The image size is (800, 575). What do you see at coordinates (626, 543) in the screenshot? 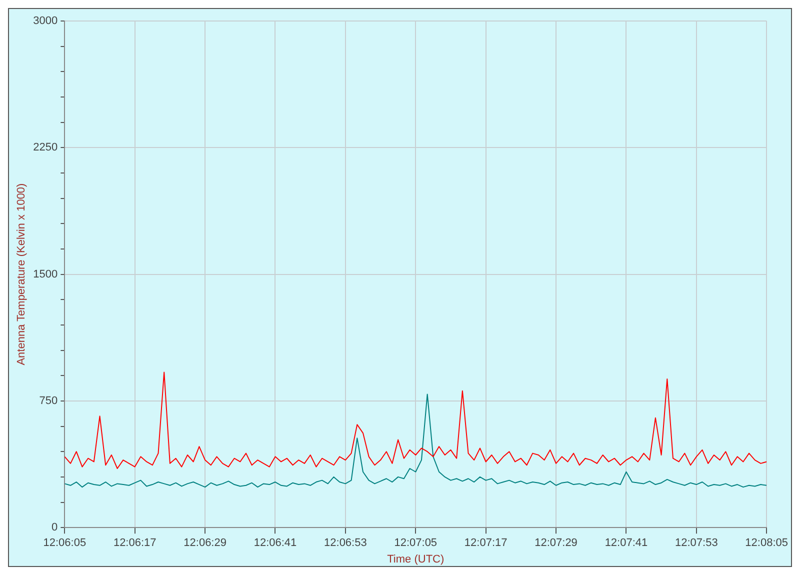
I see `x-tick-label: 12:07:41` at bounding box center [626, 543].